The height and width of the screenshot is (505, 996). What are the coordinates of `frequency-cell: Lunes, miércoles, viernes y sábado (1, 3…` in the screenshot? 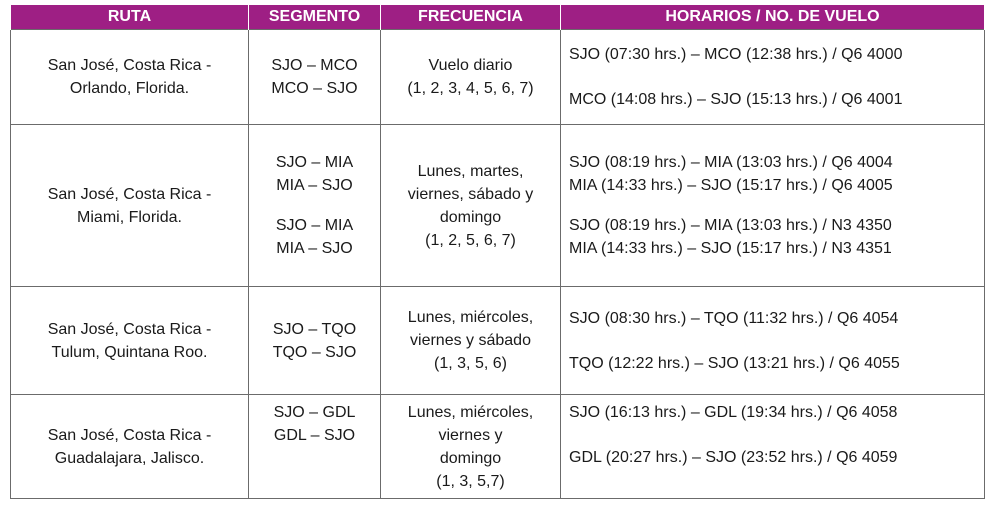 It's located at (470, 340).